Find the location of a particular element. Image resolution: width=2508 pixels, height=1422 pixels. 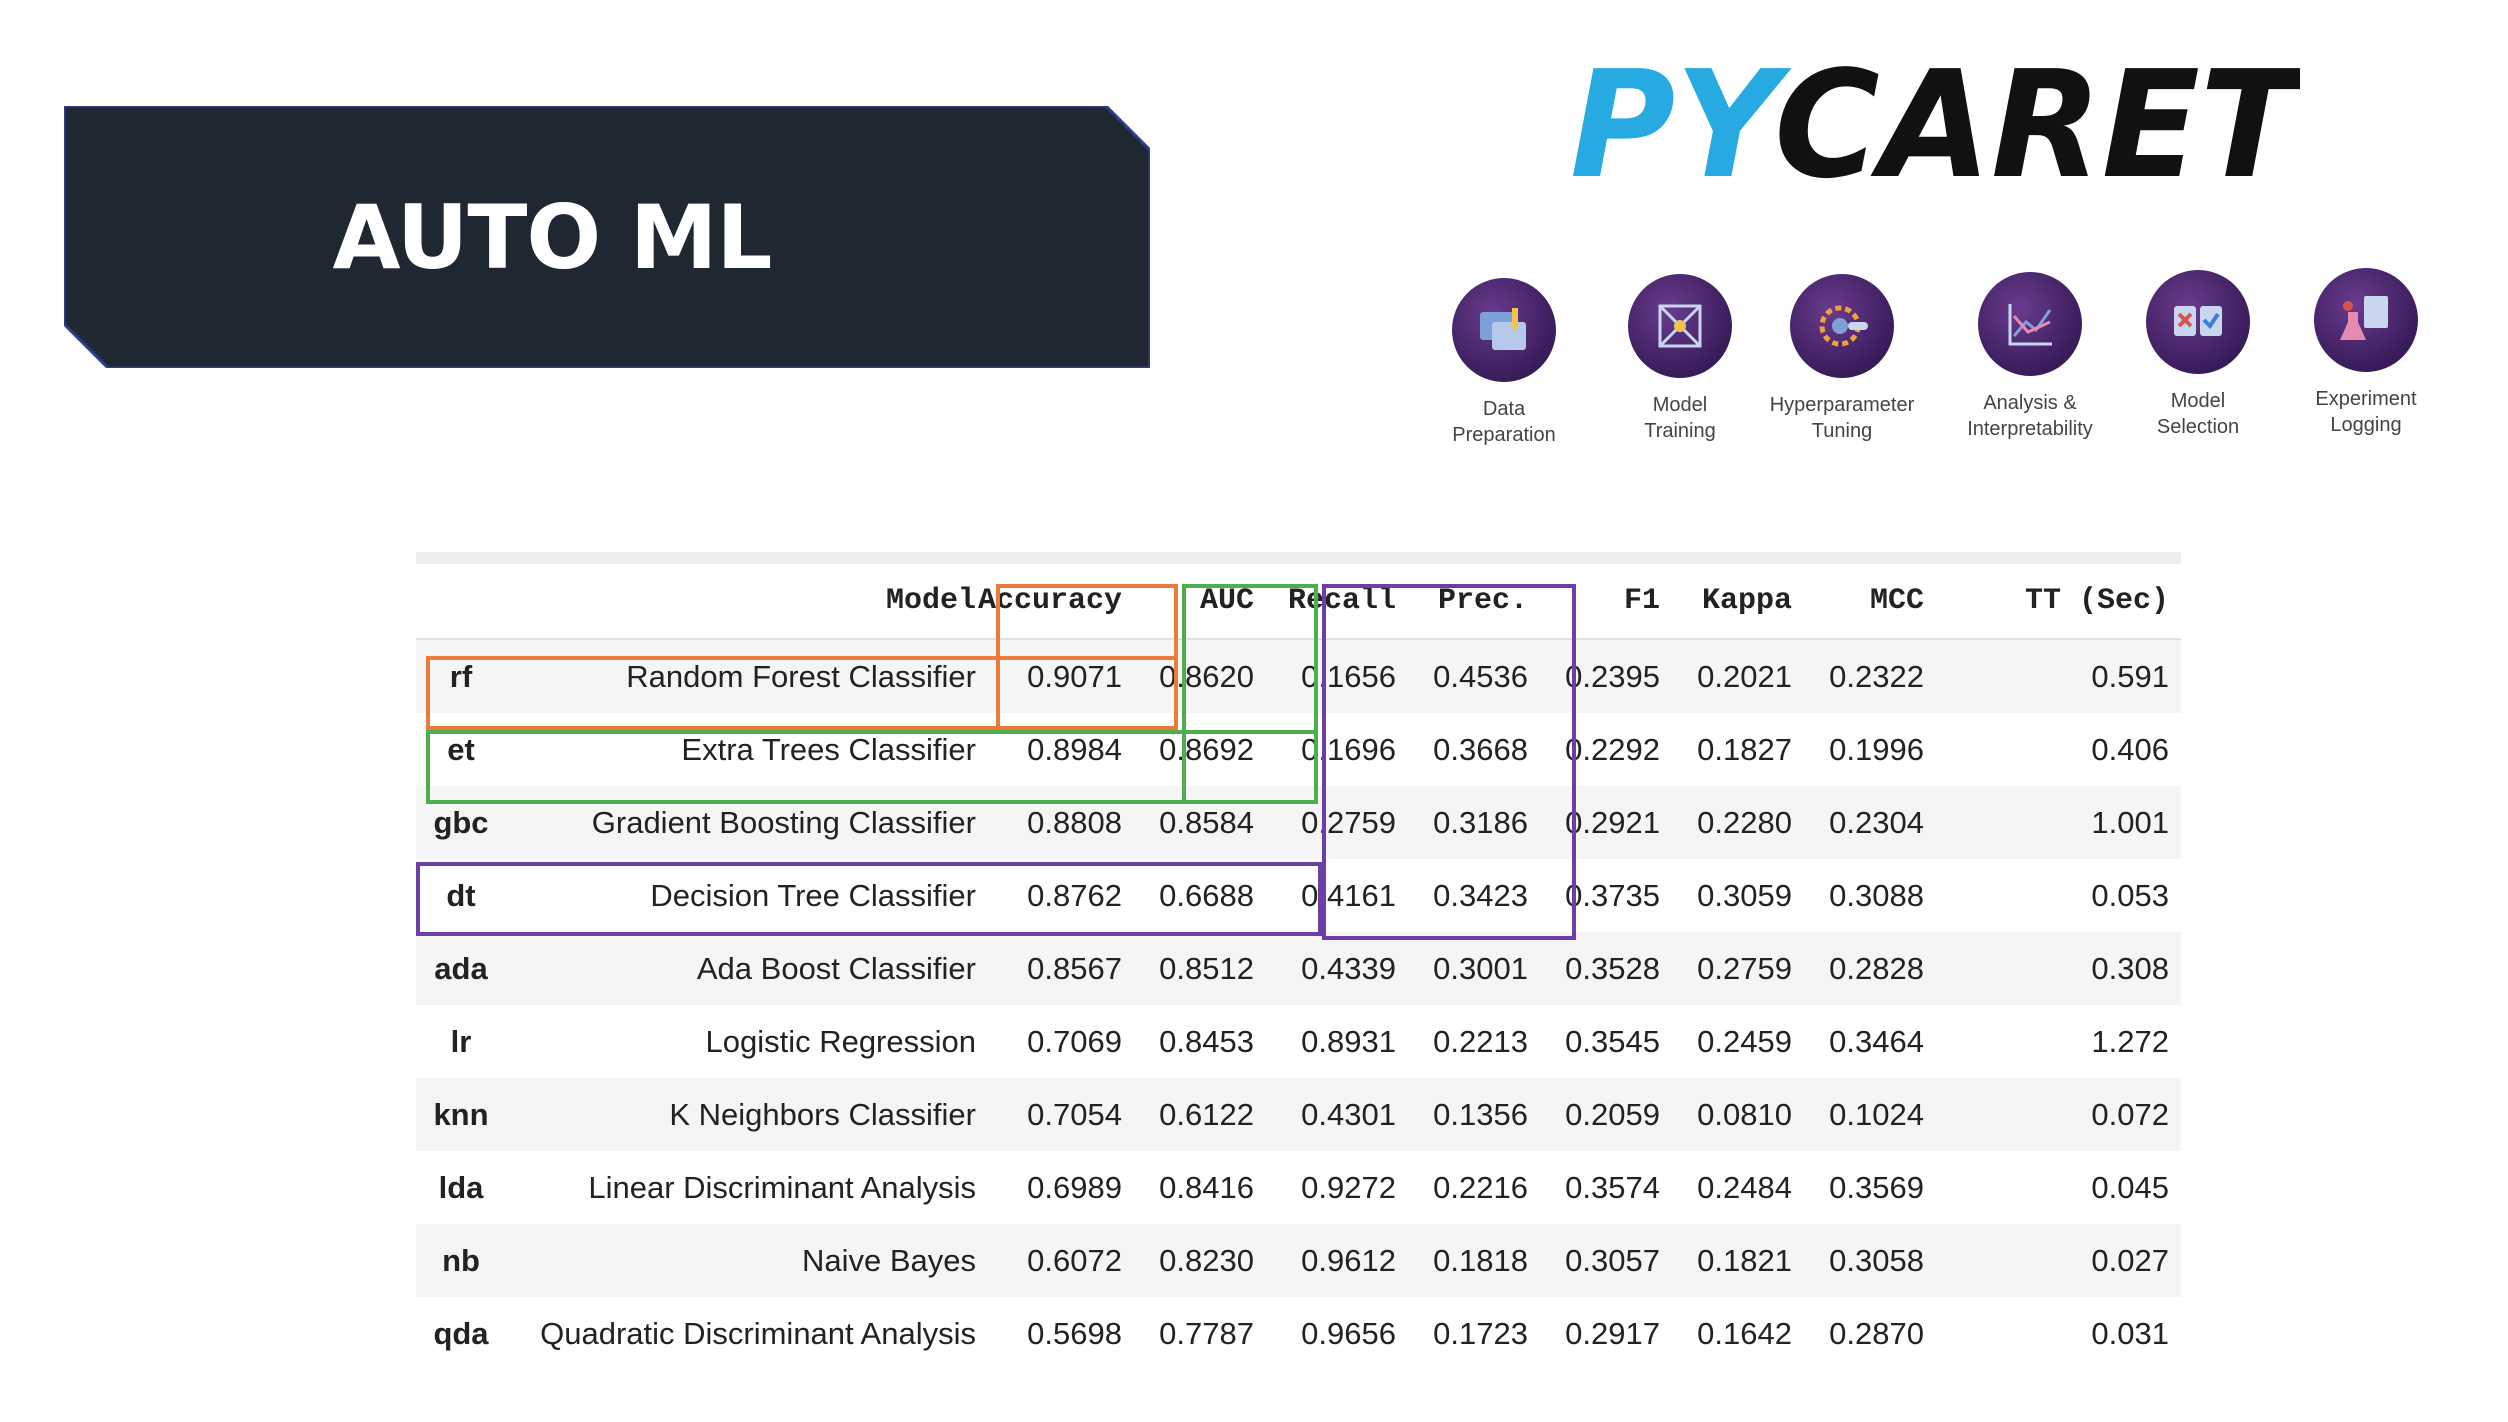

row-kappa: 0.2484 is located at coordinates (1744, 1187).